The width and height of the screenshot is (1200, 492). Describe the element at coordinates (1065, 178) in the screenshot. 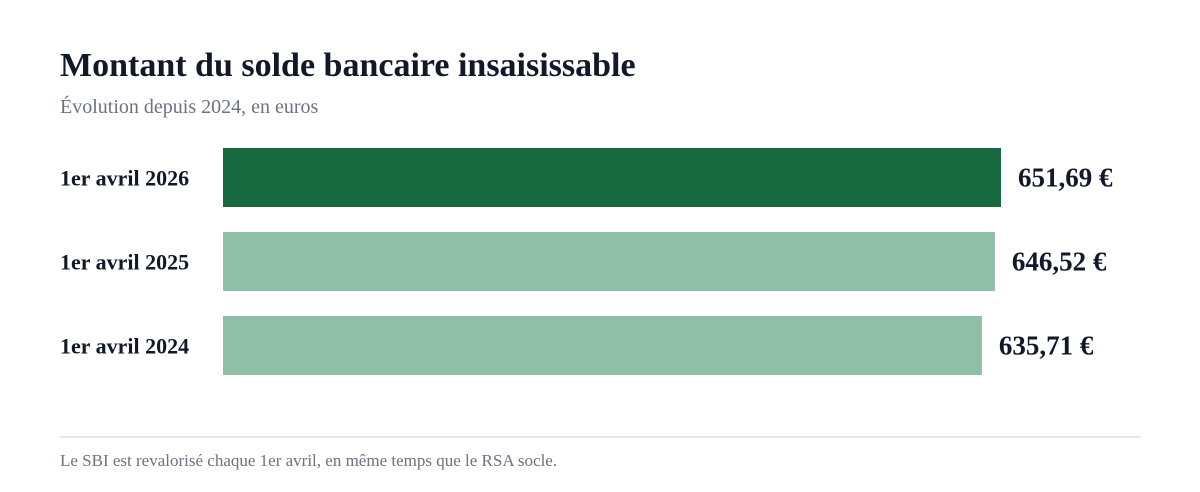

I see `value-label: 651,69 €` at that location.